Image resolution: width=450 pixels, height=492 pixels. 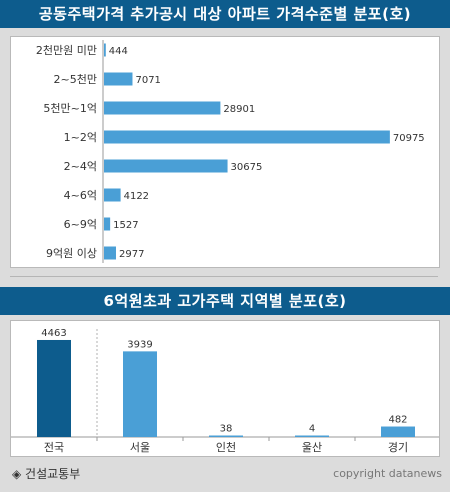 What do you see at coordinates (247, 167) in the screenshot?
I see `value-label: 30675` at bounding box center [247, 167].